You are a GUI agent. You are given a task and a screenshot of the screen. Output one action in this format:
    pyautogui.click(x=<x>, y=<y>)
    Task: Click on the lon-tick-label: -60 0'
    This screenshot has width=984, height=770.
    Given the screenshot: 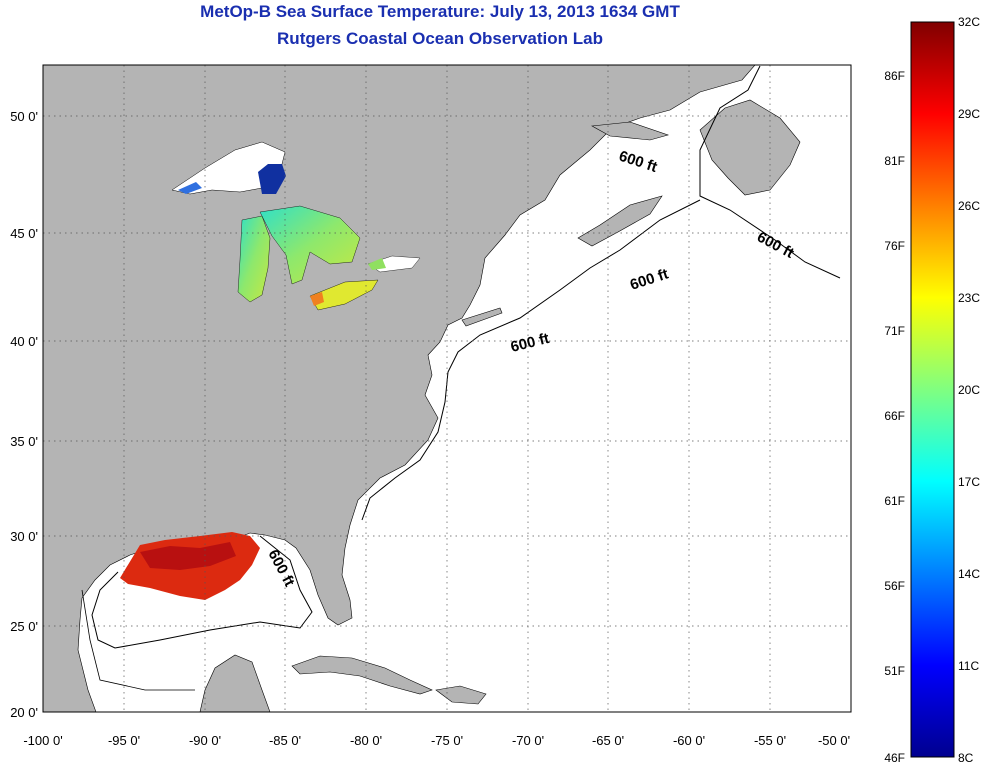 What is the action you would take?
    pyautogui.click(x=689, y=740)
    